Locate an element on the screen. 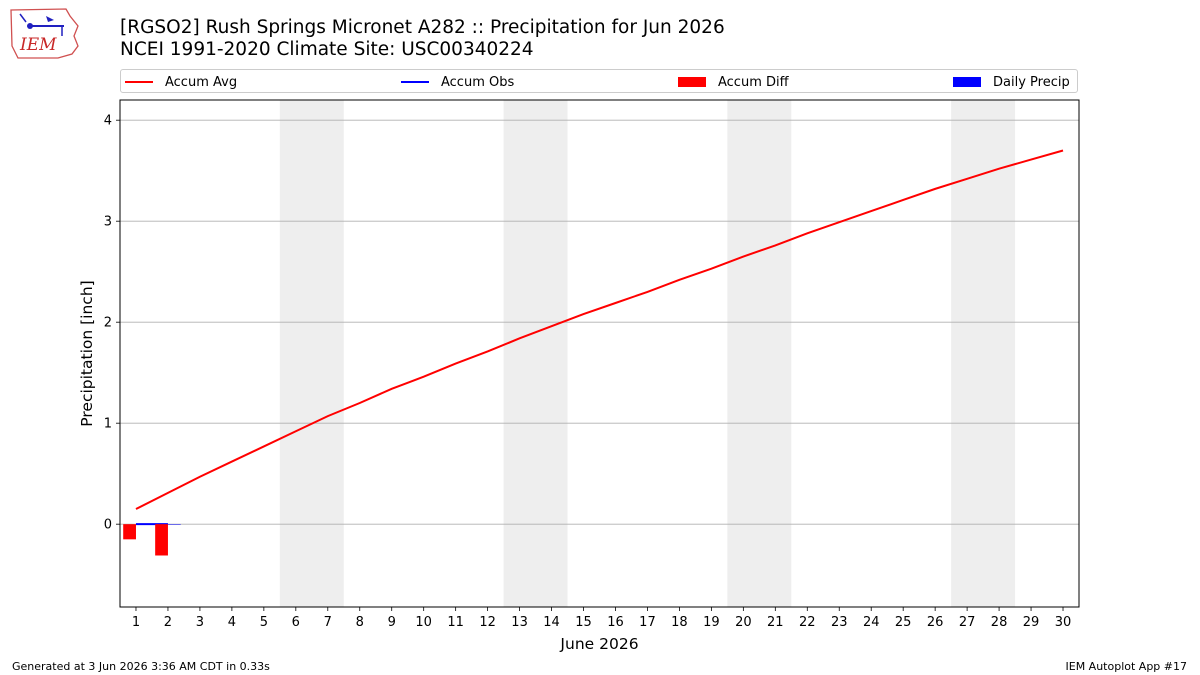  legend-swatch-accum-avg is located at coordinates (139, 82).